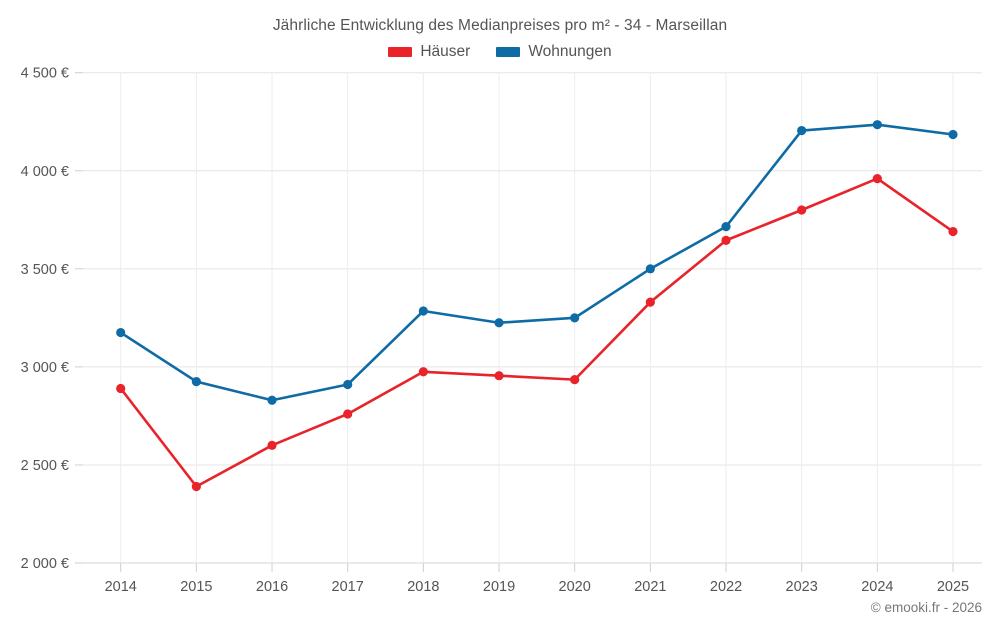 This screenshot has height=625, width=1000. I want to click on data-point-wohnungen-2025, so click(953, 134).